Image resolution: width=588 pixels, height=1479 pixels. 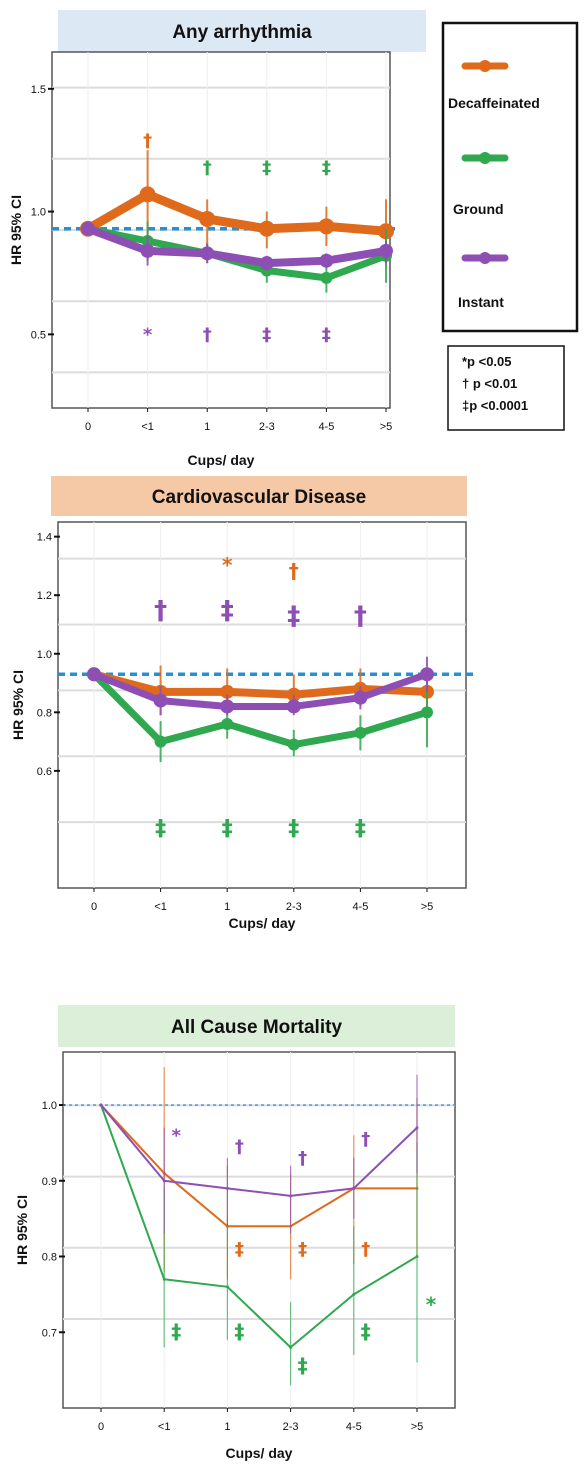 What do you see at coordinates (44, 596) in the screenshot?
I see `y-tick-label: 1.2` at bounding box center [44, 596].